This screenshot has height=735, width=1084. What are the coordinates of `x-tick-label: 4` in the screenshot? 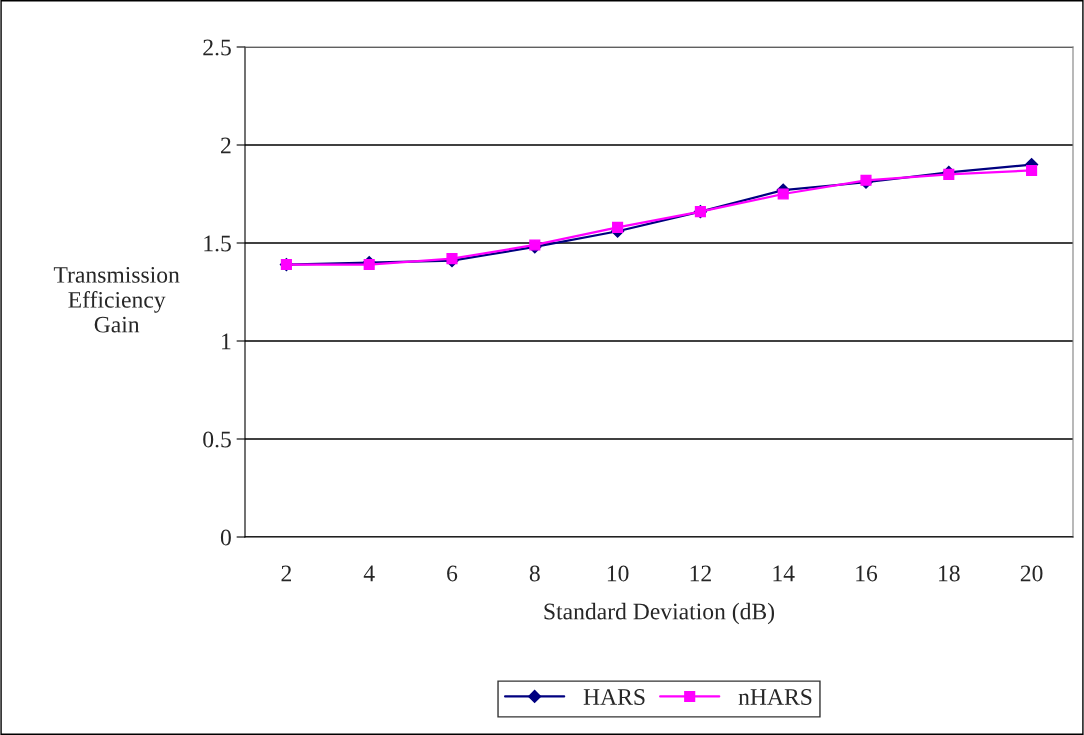 It's located at (369, 573).